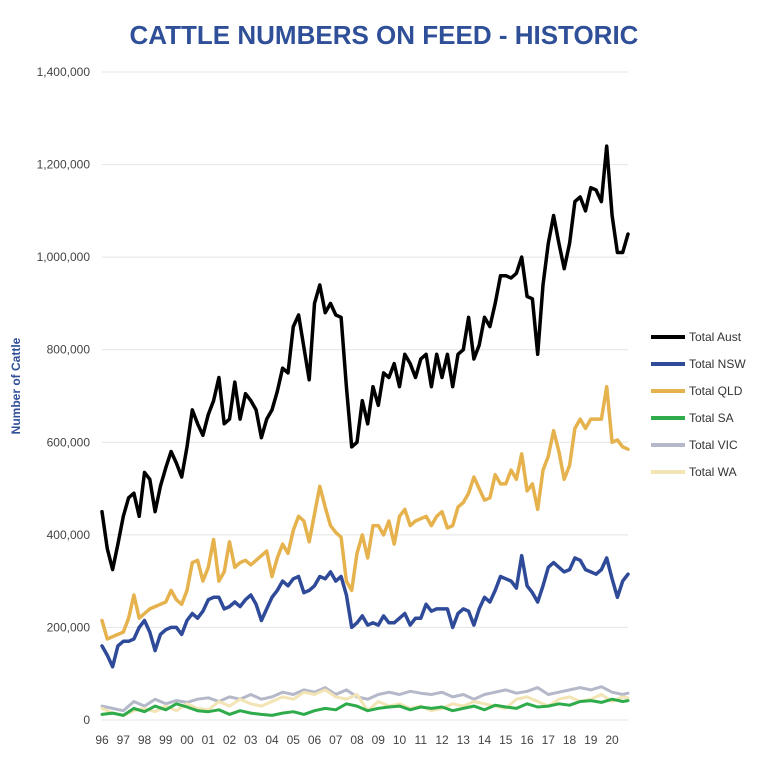  I want to click on x-tick-label: 09, so click(379, 740).